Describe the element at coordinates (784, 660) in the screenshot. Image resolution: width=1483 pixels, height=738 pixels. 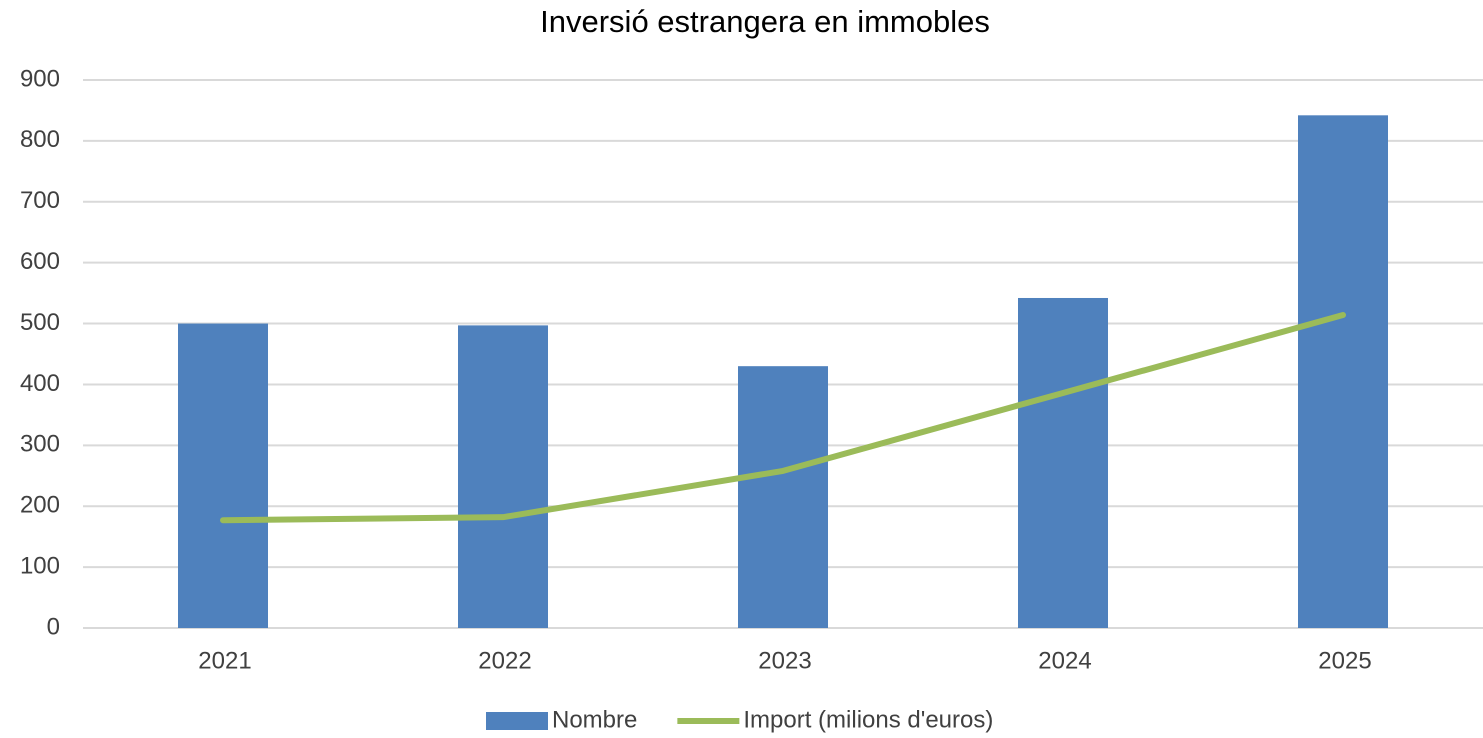
I see `x-tick-label: 2023` at that location.